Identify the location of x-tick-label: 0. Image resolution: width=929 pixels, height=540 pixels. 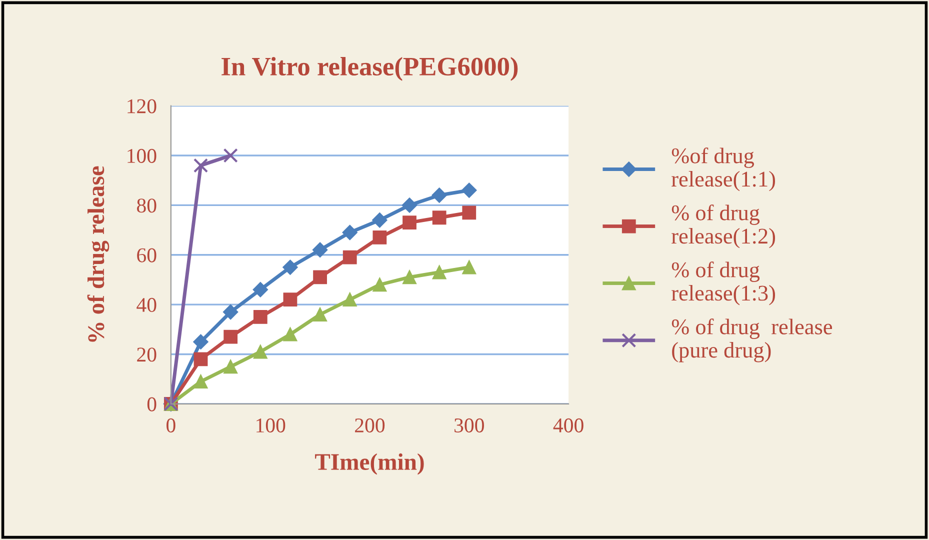
(171, 425).